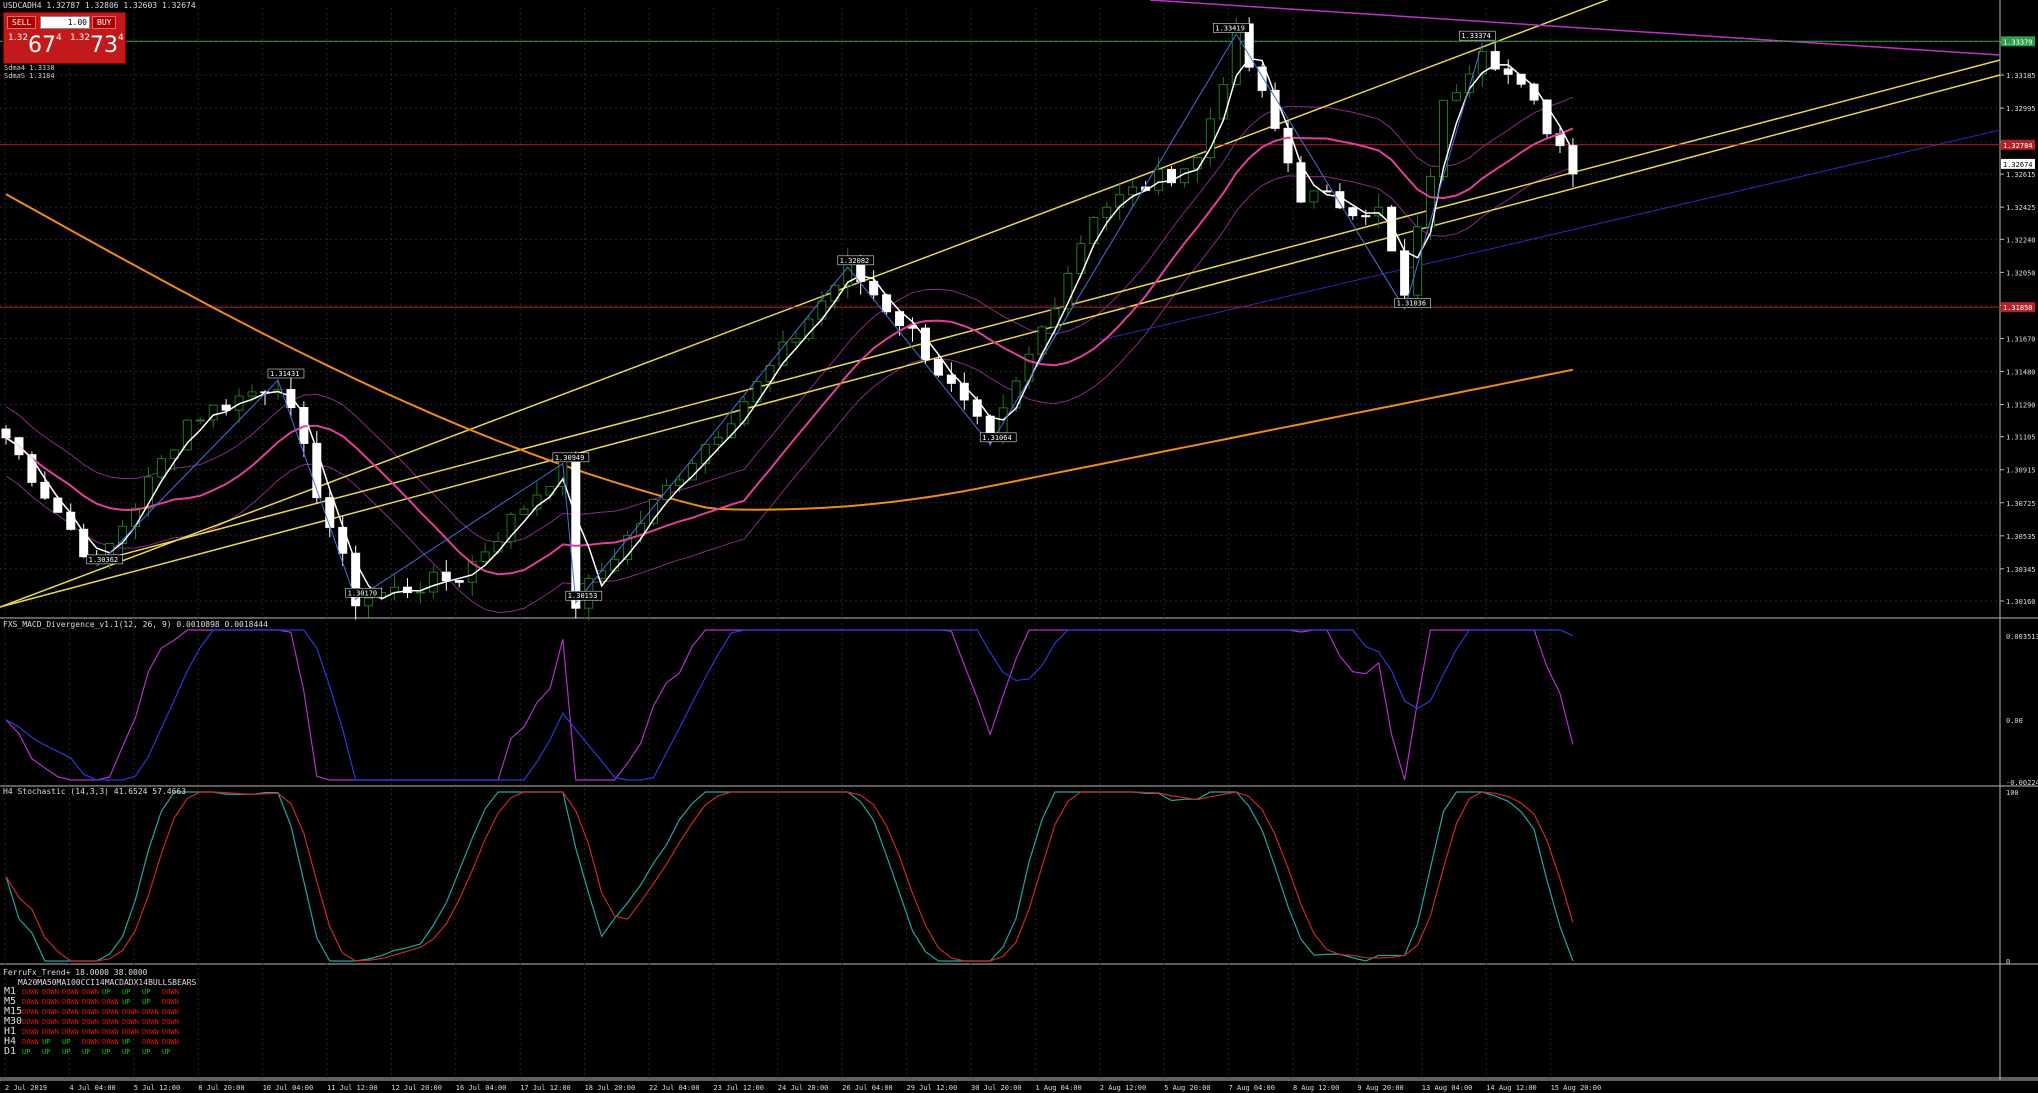  Describe the element at coordinates (996, 1088) in the screenshot. I see `time-axis-label: 30 Jul 20:00` at that location.